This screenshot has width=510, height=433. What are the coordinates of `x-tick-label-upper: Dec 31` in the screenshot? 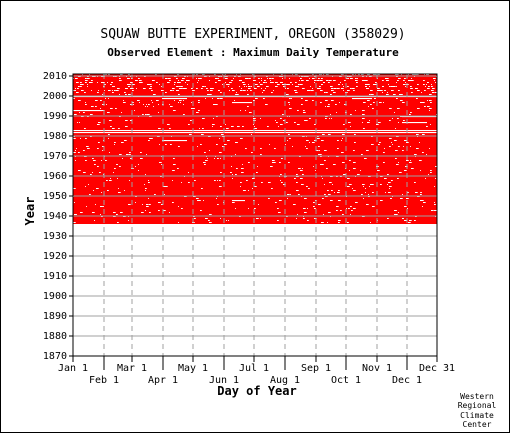 It's located at (437, 368).